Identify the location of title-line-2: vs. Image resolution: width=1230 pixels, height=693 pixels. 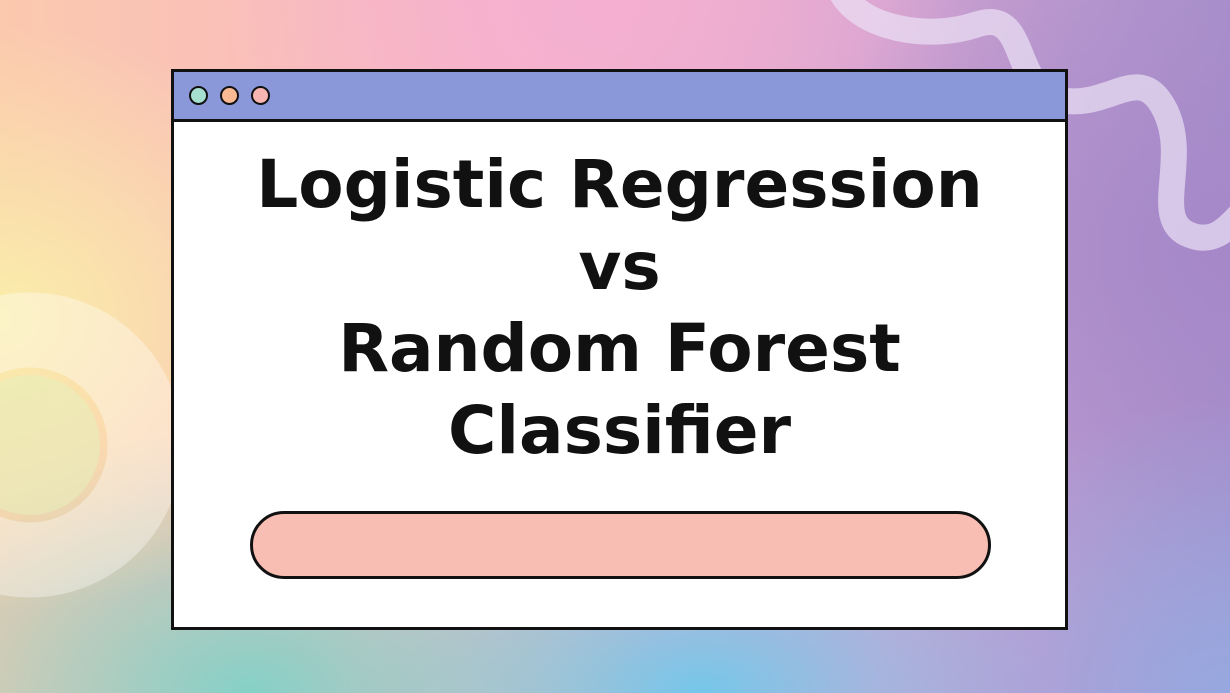
(619, 266).